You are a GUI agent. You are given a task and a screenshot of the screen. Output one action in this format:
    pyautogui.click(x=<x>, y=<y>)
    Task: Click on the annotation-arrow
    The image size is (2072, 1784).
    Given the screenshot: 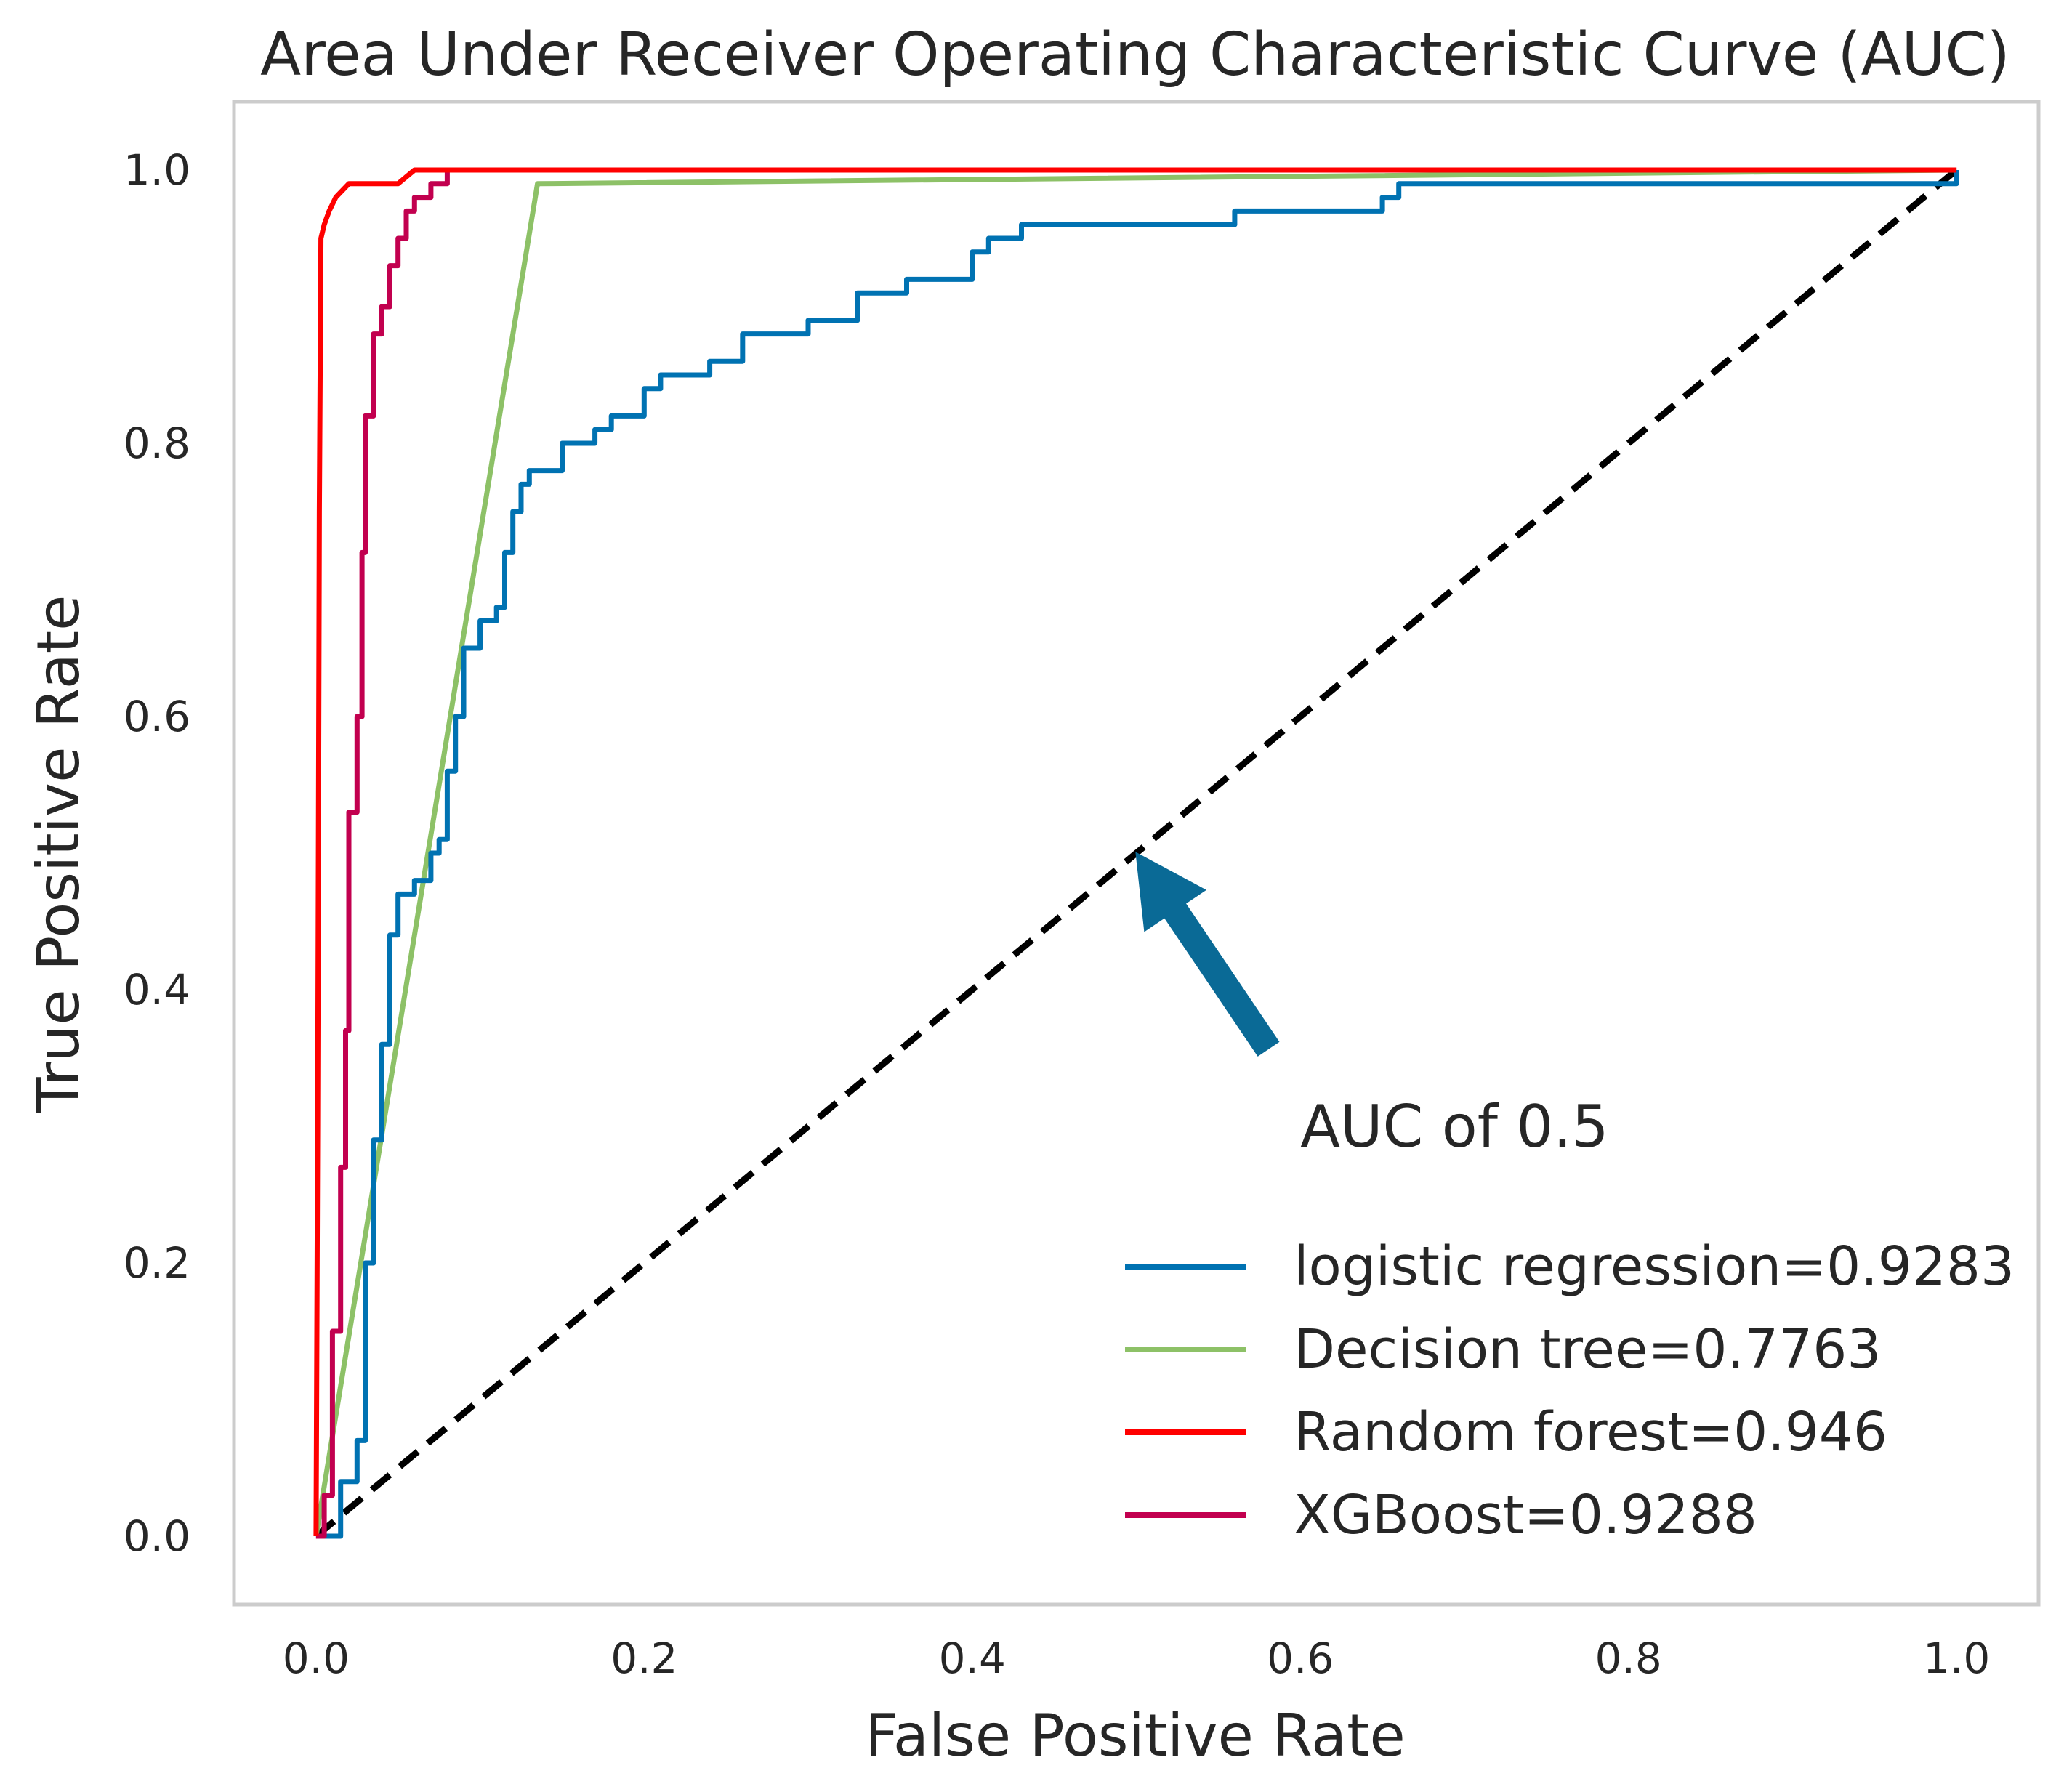 What is the action you would take?
    pyautogui.click(x=1207, y=954)
    